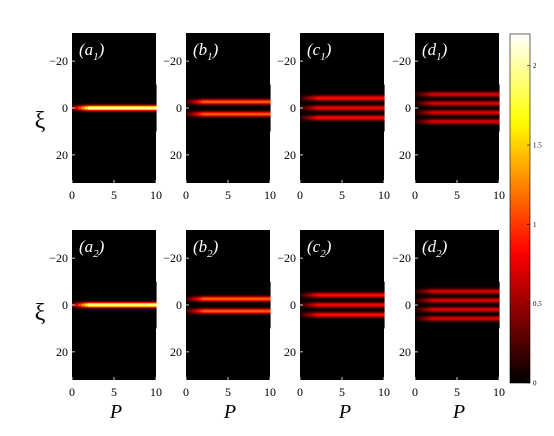  Describe the element at coordinates (537, 304) in the screenshot. I see `colorbar-tick-label: 0.5` at that location.